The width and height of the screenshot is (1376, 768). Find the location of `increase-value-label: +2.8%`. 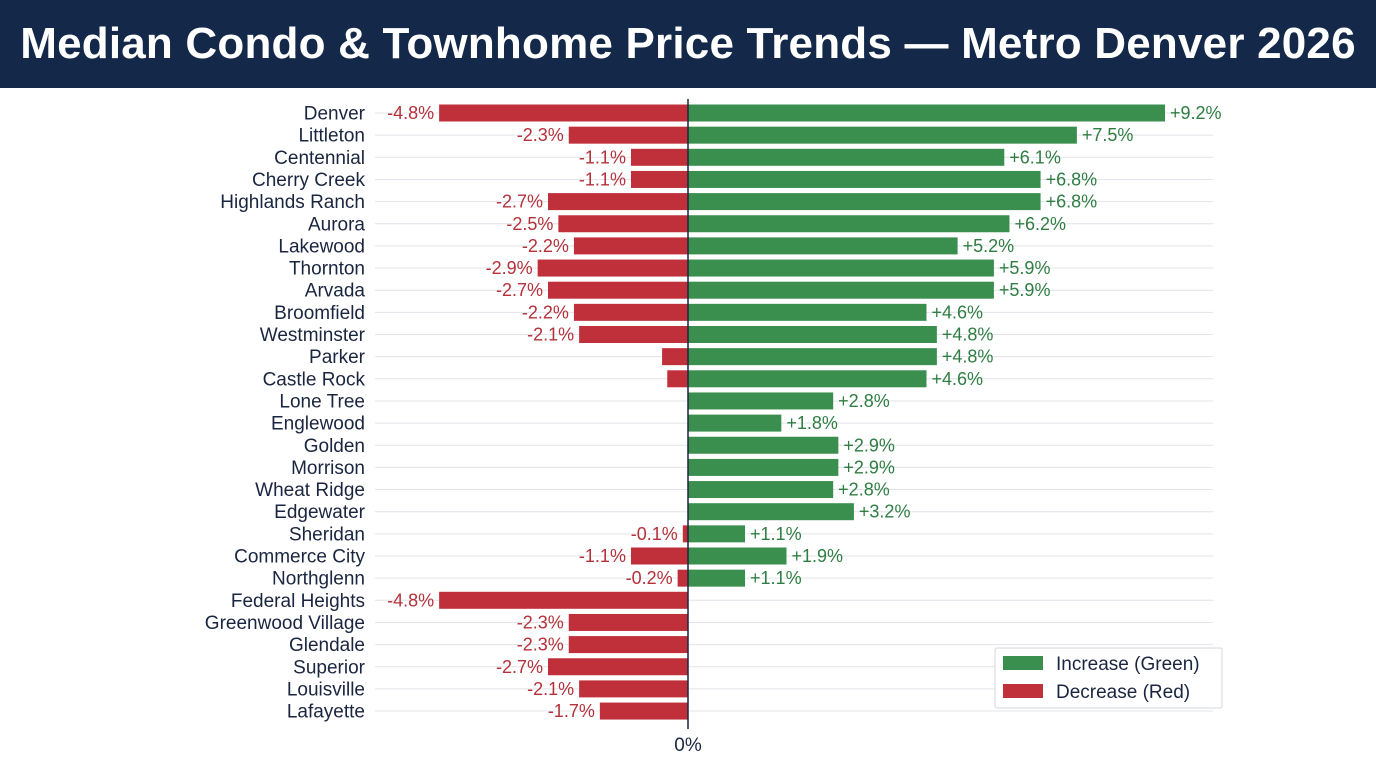

increase-value-label: +2.8% is located at coordinates (864, 490).